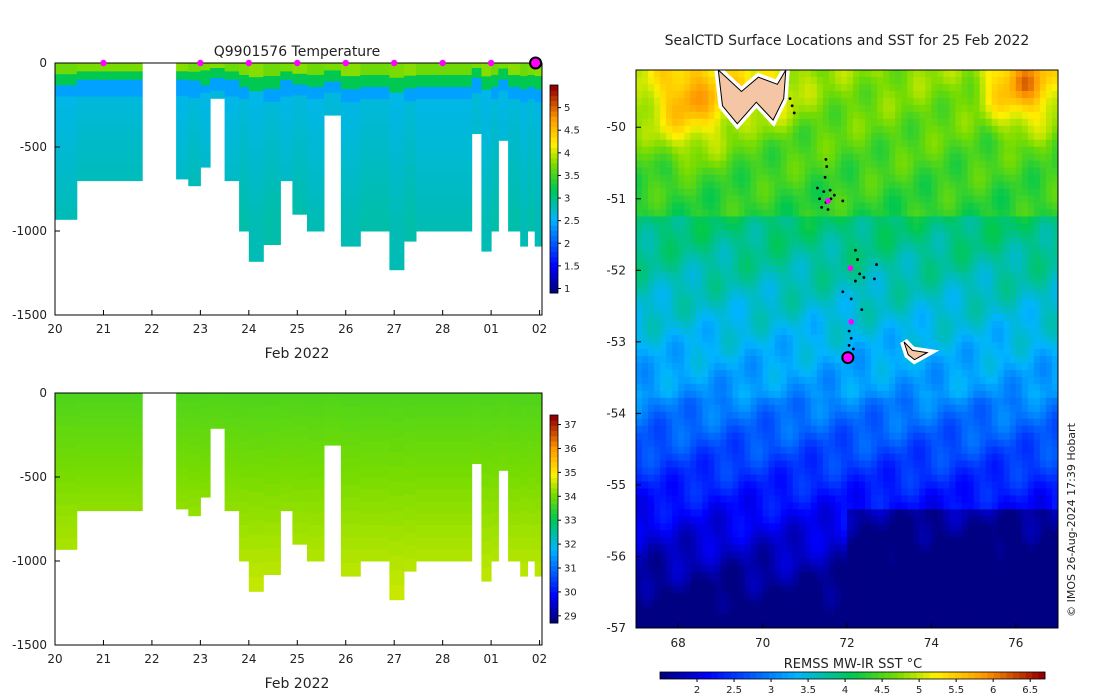  I want to click on x-tick-label: 02, so click(539, 329).